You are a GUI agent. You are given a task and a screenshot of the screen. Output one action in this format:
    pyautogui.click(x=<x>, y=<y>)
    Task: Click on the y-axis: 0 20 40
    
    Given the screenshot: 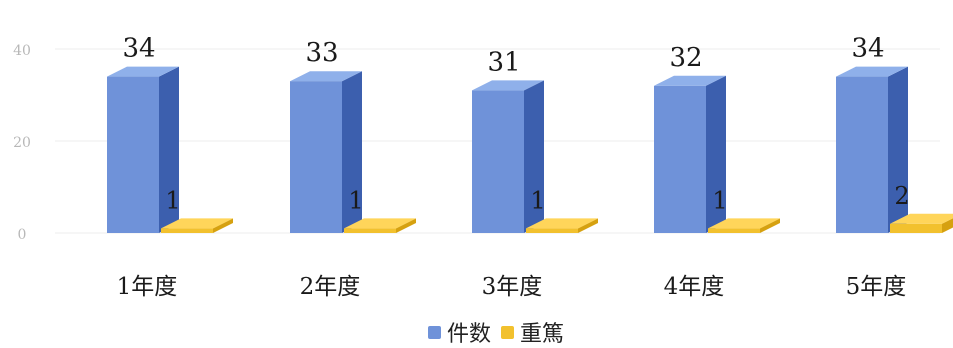 What is the action you would take?
    pyautogui.click(x=22, y=143)
    